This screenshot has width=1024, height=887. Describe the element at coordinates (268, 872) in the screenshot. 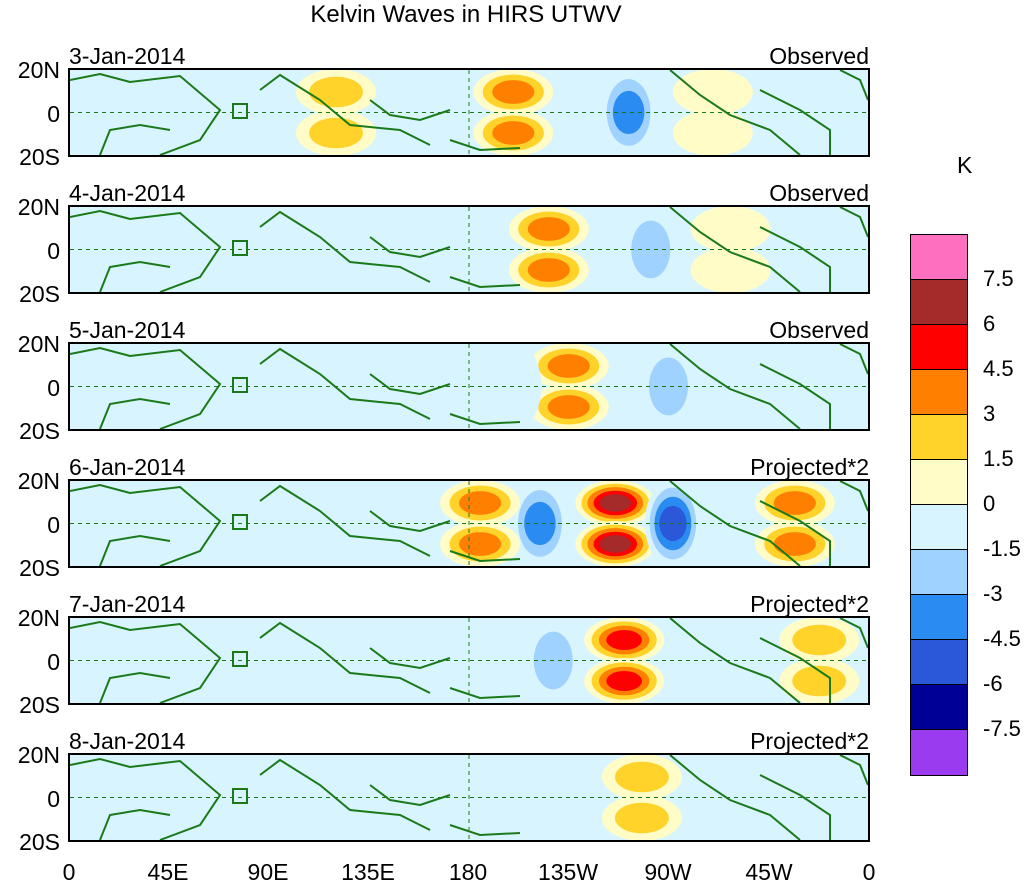

I see `lon-label-90e: 90E` at that location.